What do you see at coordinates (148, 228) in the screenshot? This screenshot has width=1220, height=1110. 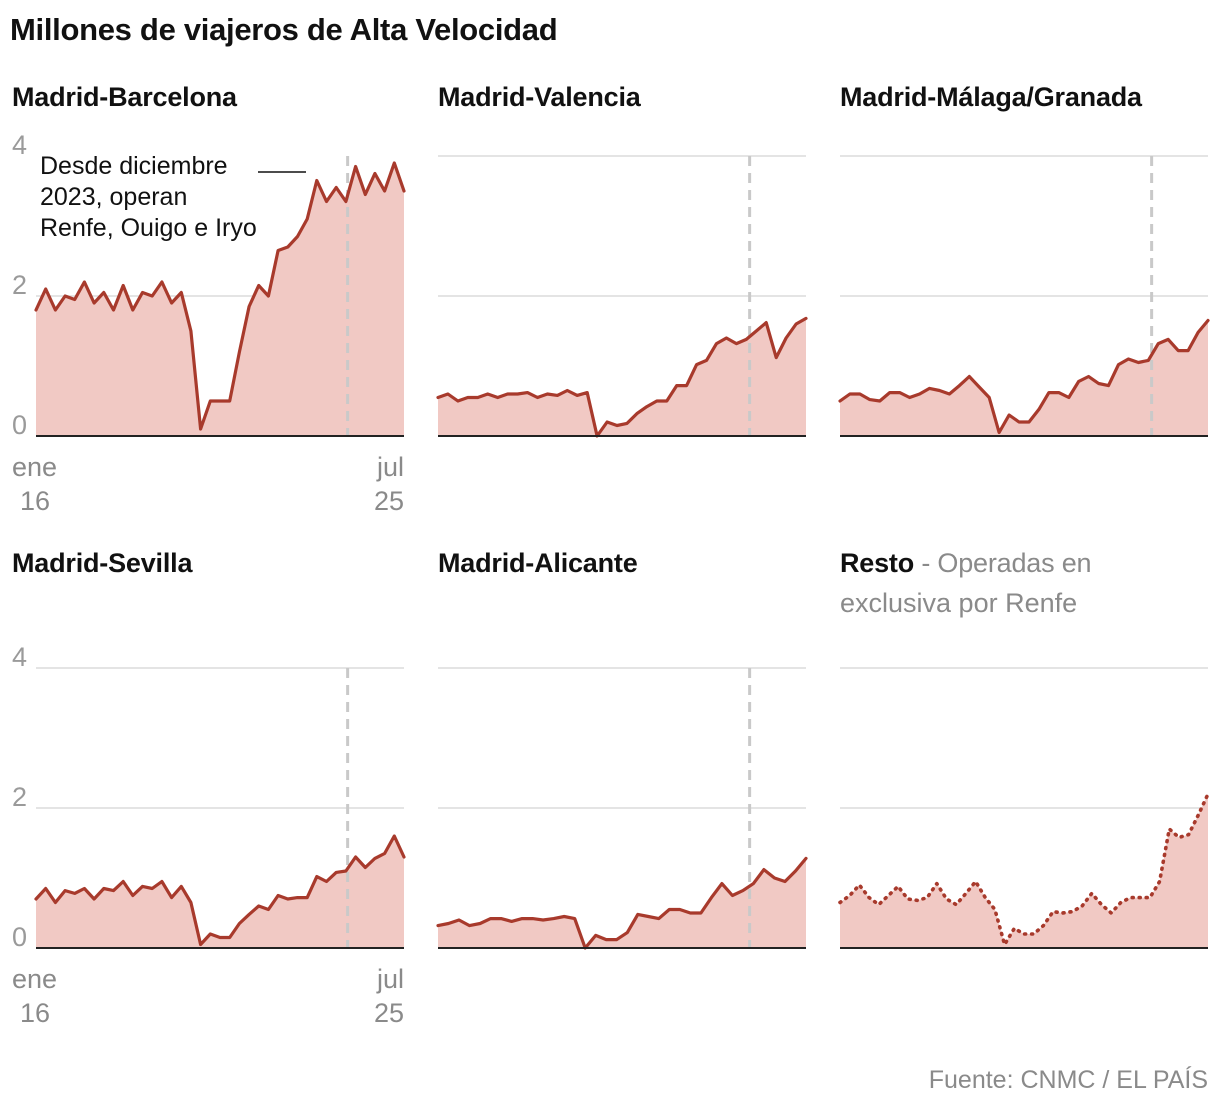 I see `annotation-text: Renfe, Ouigo e Iryo` at bounding box center [148, 228].